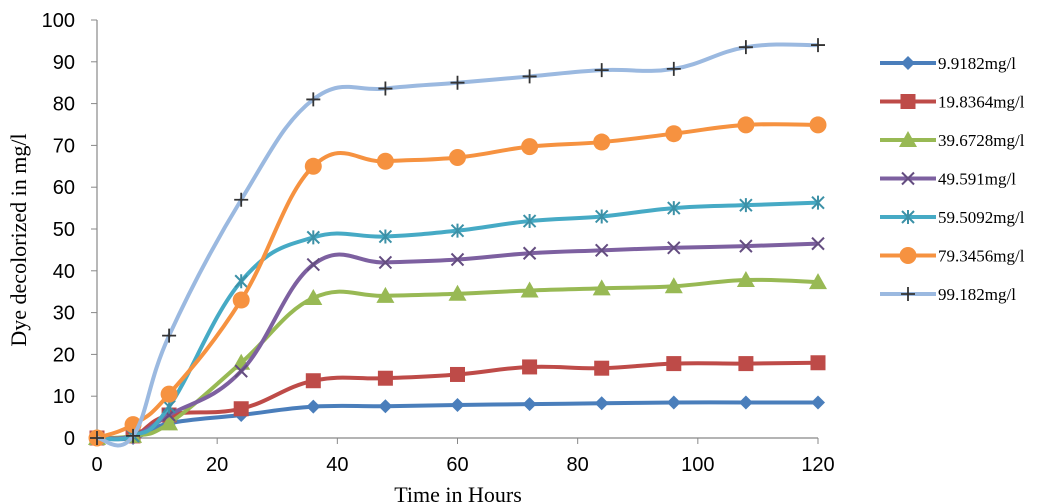 Image resolution: width=1052 pixels, height=504 pixels. I want to click on x-tick-label: 60, so click(457, 465).